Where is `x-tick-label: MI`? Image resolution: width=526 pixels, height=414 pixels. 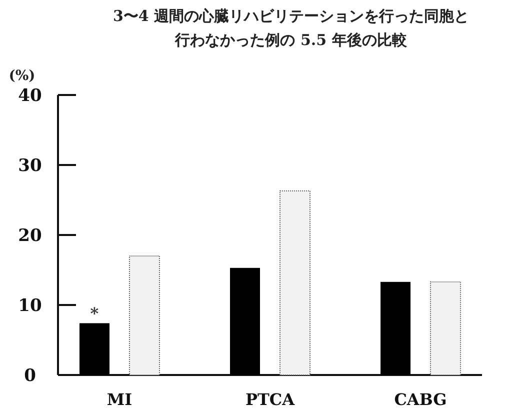 x-tick-label: MI is located at coordinates (119, 399).